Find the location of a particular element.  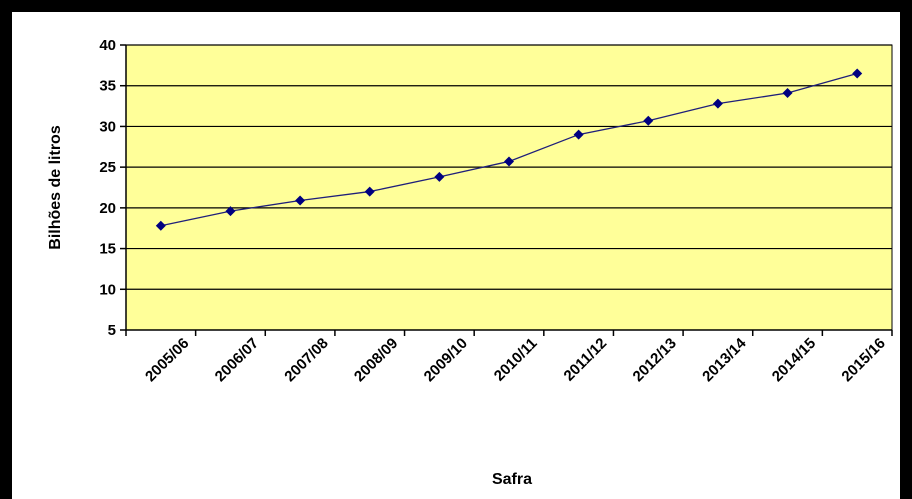

x-tick-label: 2015/16 is located at coordinates (863, 360).